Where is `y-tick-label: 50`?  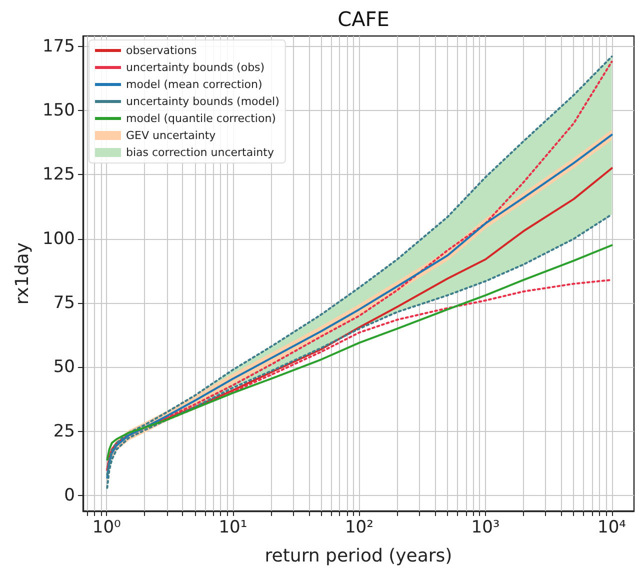 y-tick-label: 50 is located at coordinates (64, 367).